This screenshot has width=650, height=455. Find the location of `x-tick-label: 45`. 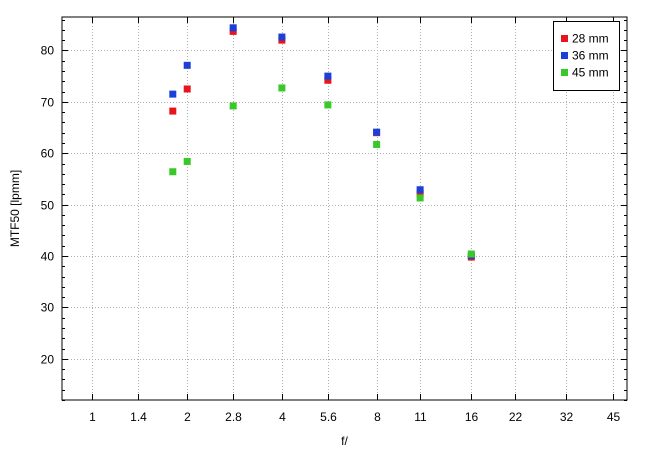

x-tick-label: 45 is located at coordinates (614, 417).